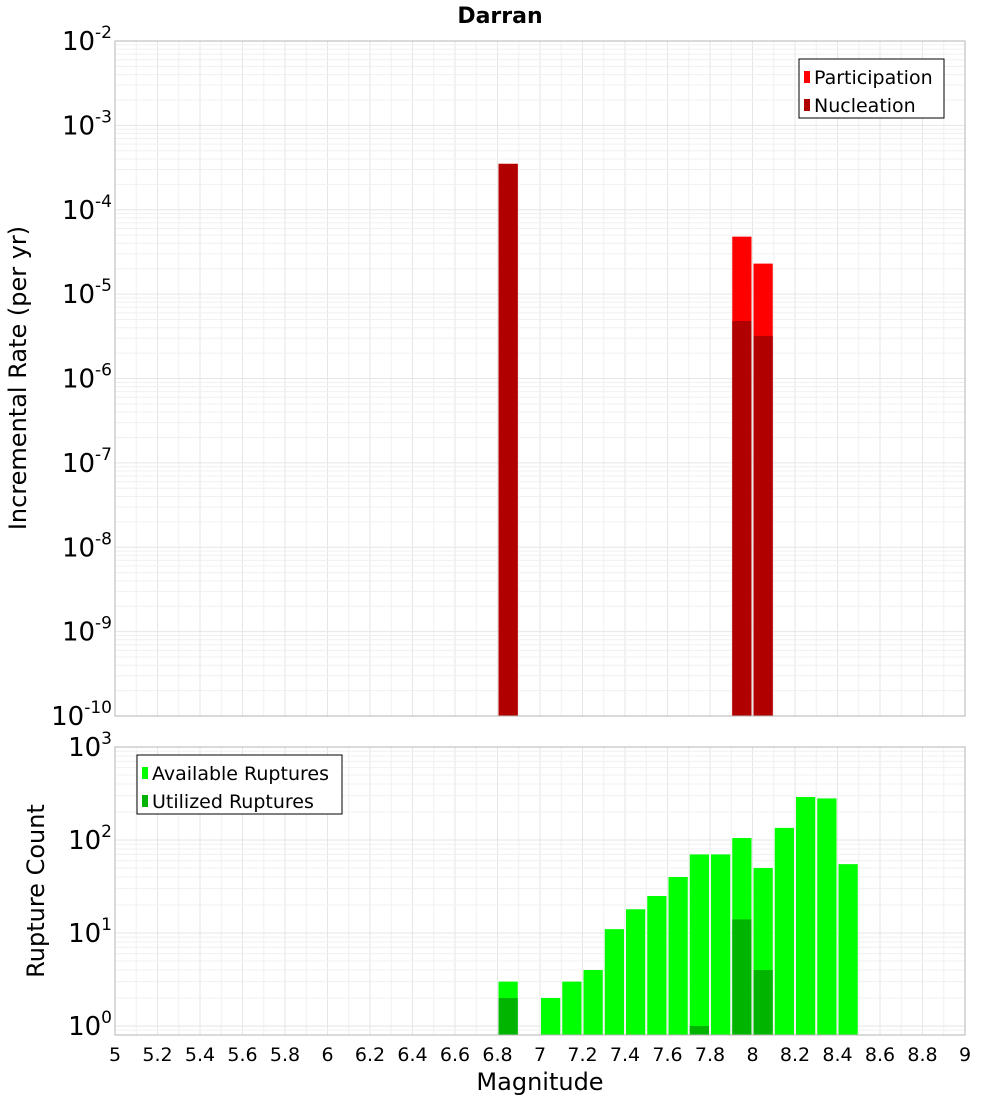  Describe the element at coordinates (667, 1055) in the screenshot. I see `x-tick-label: 7.6` at that location.